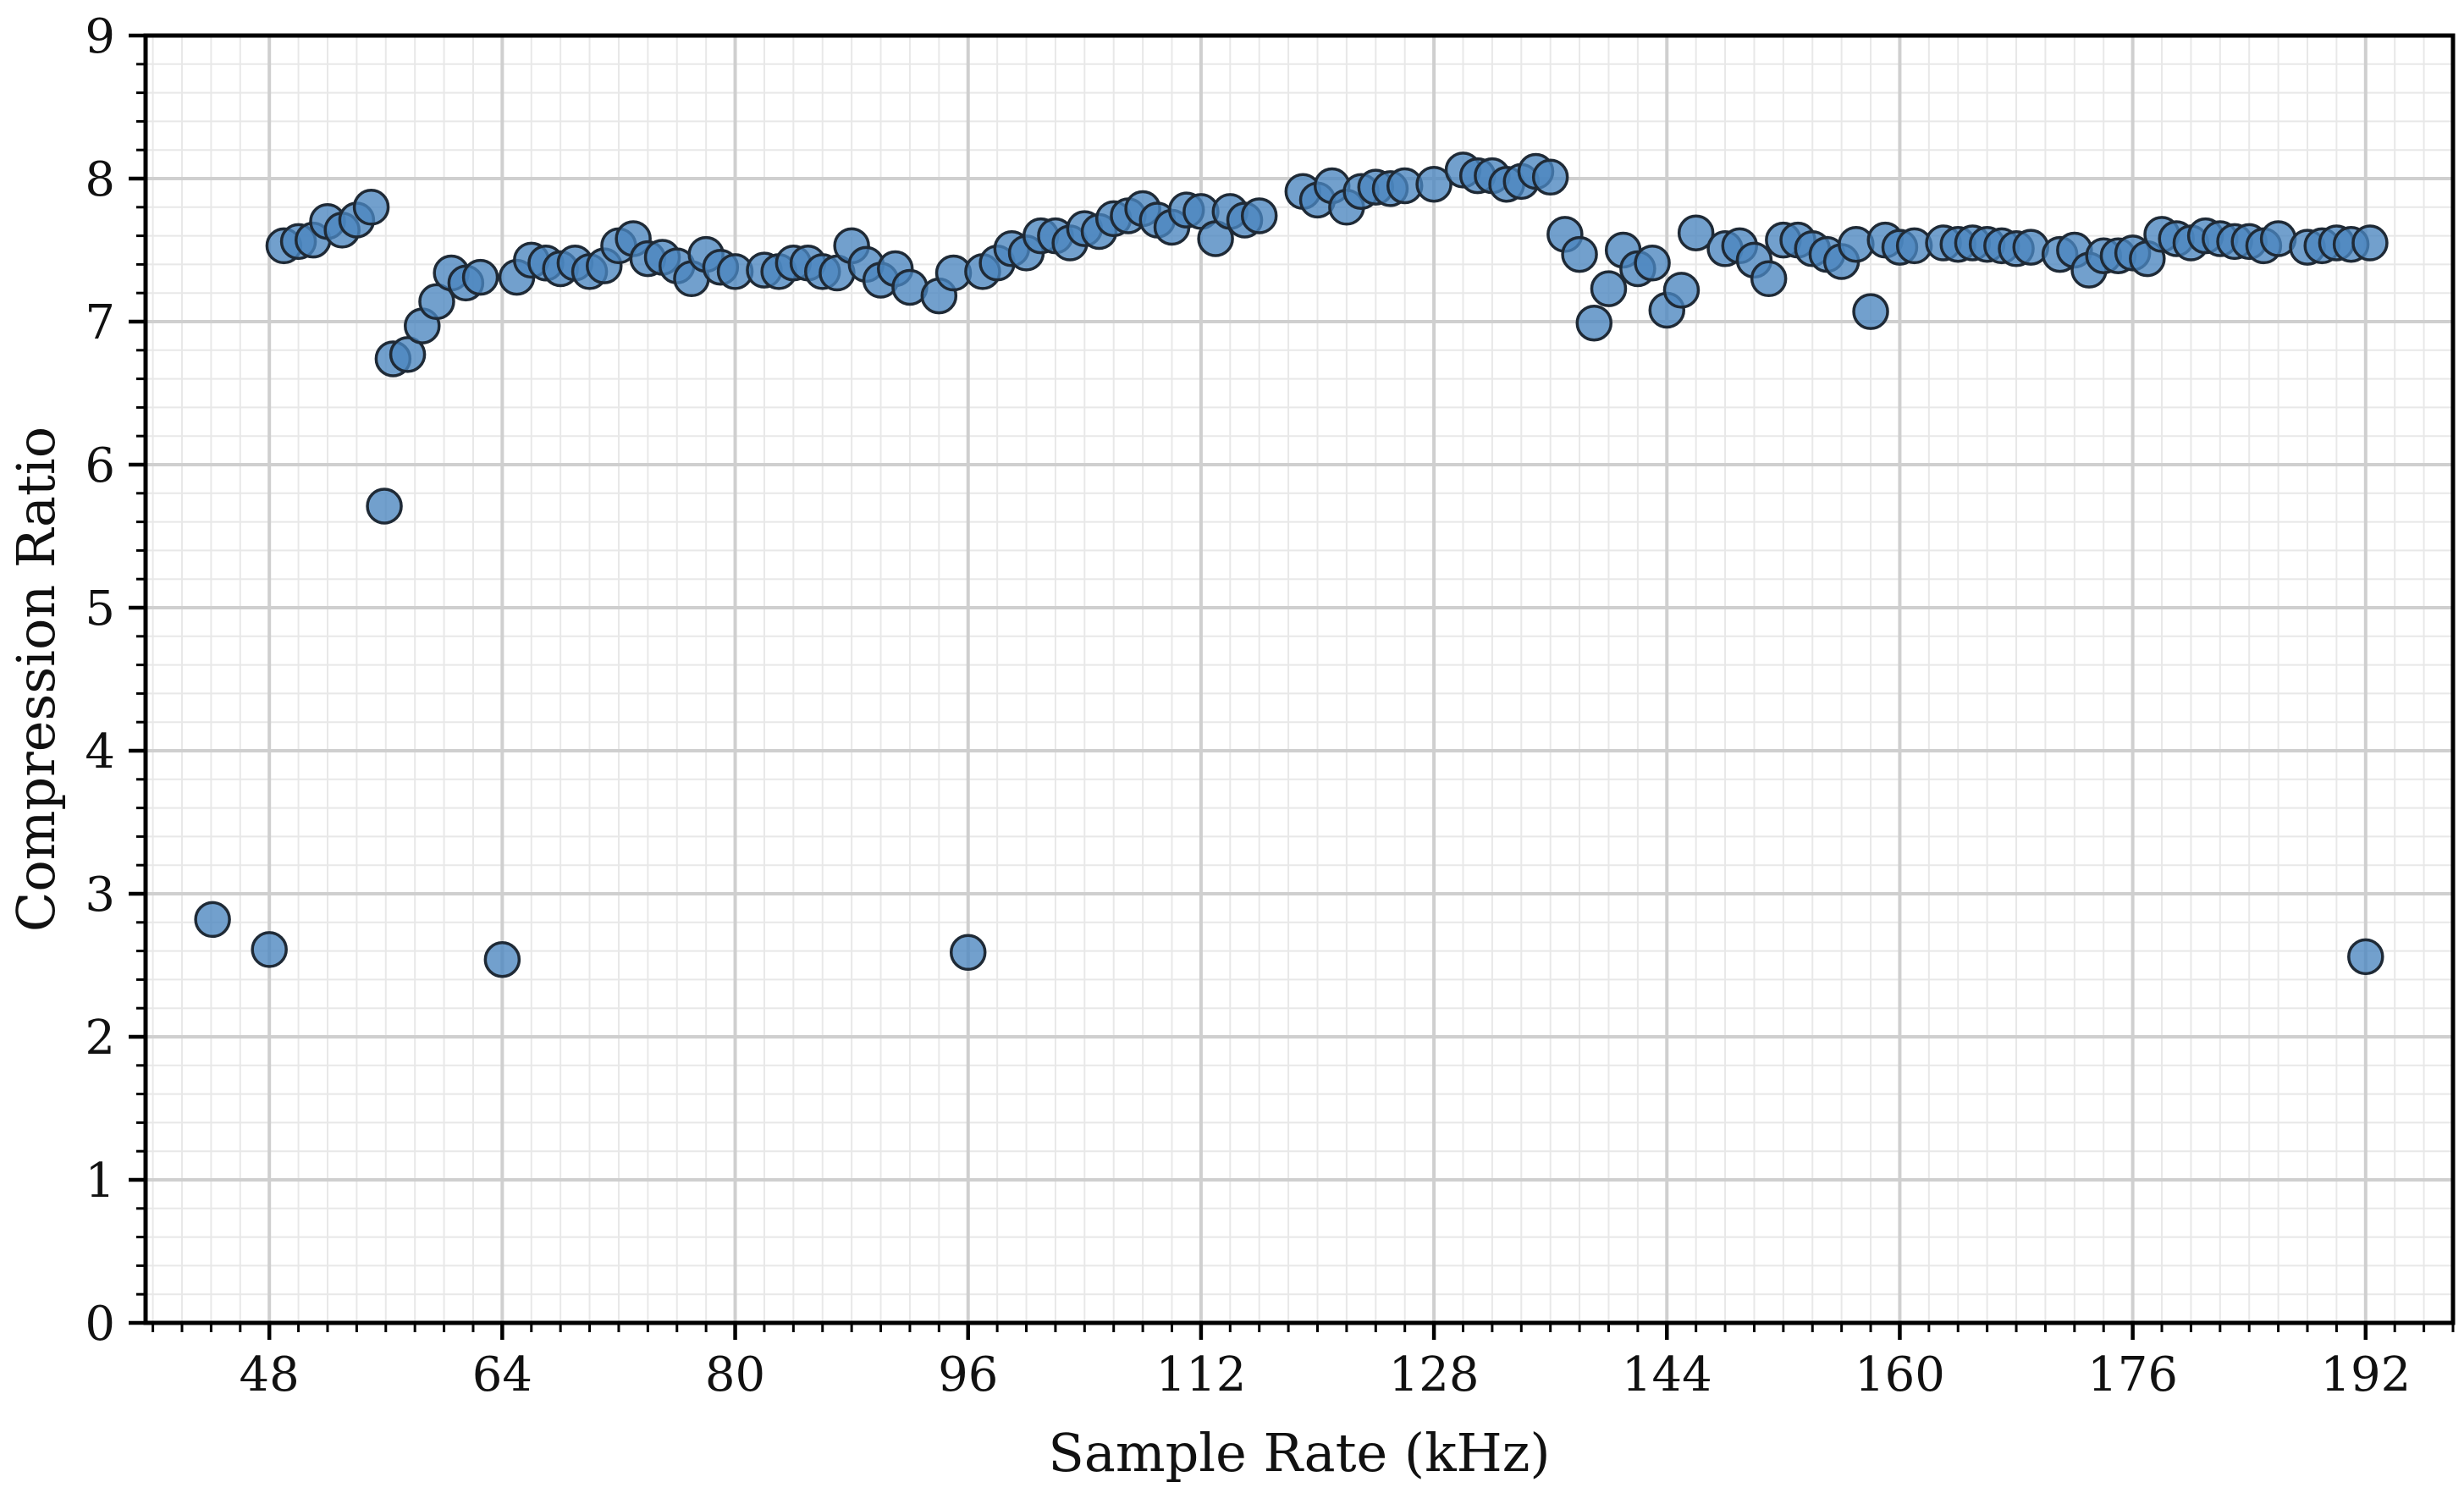 This screenshot has width=2464, height=1493. What do you see at coordinates (100, 322) in the screenshot?
I see `y-tick-label: 7` at bounding box center [100, 322].